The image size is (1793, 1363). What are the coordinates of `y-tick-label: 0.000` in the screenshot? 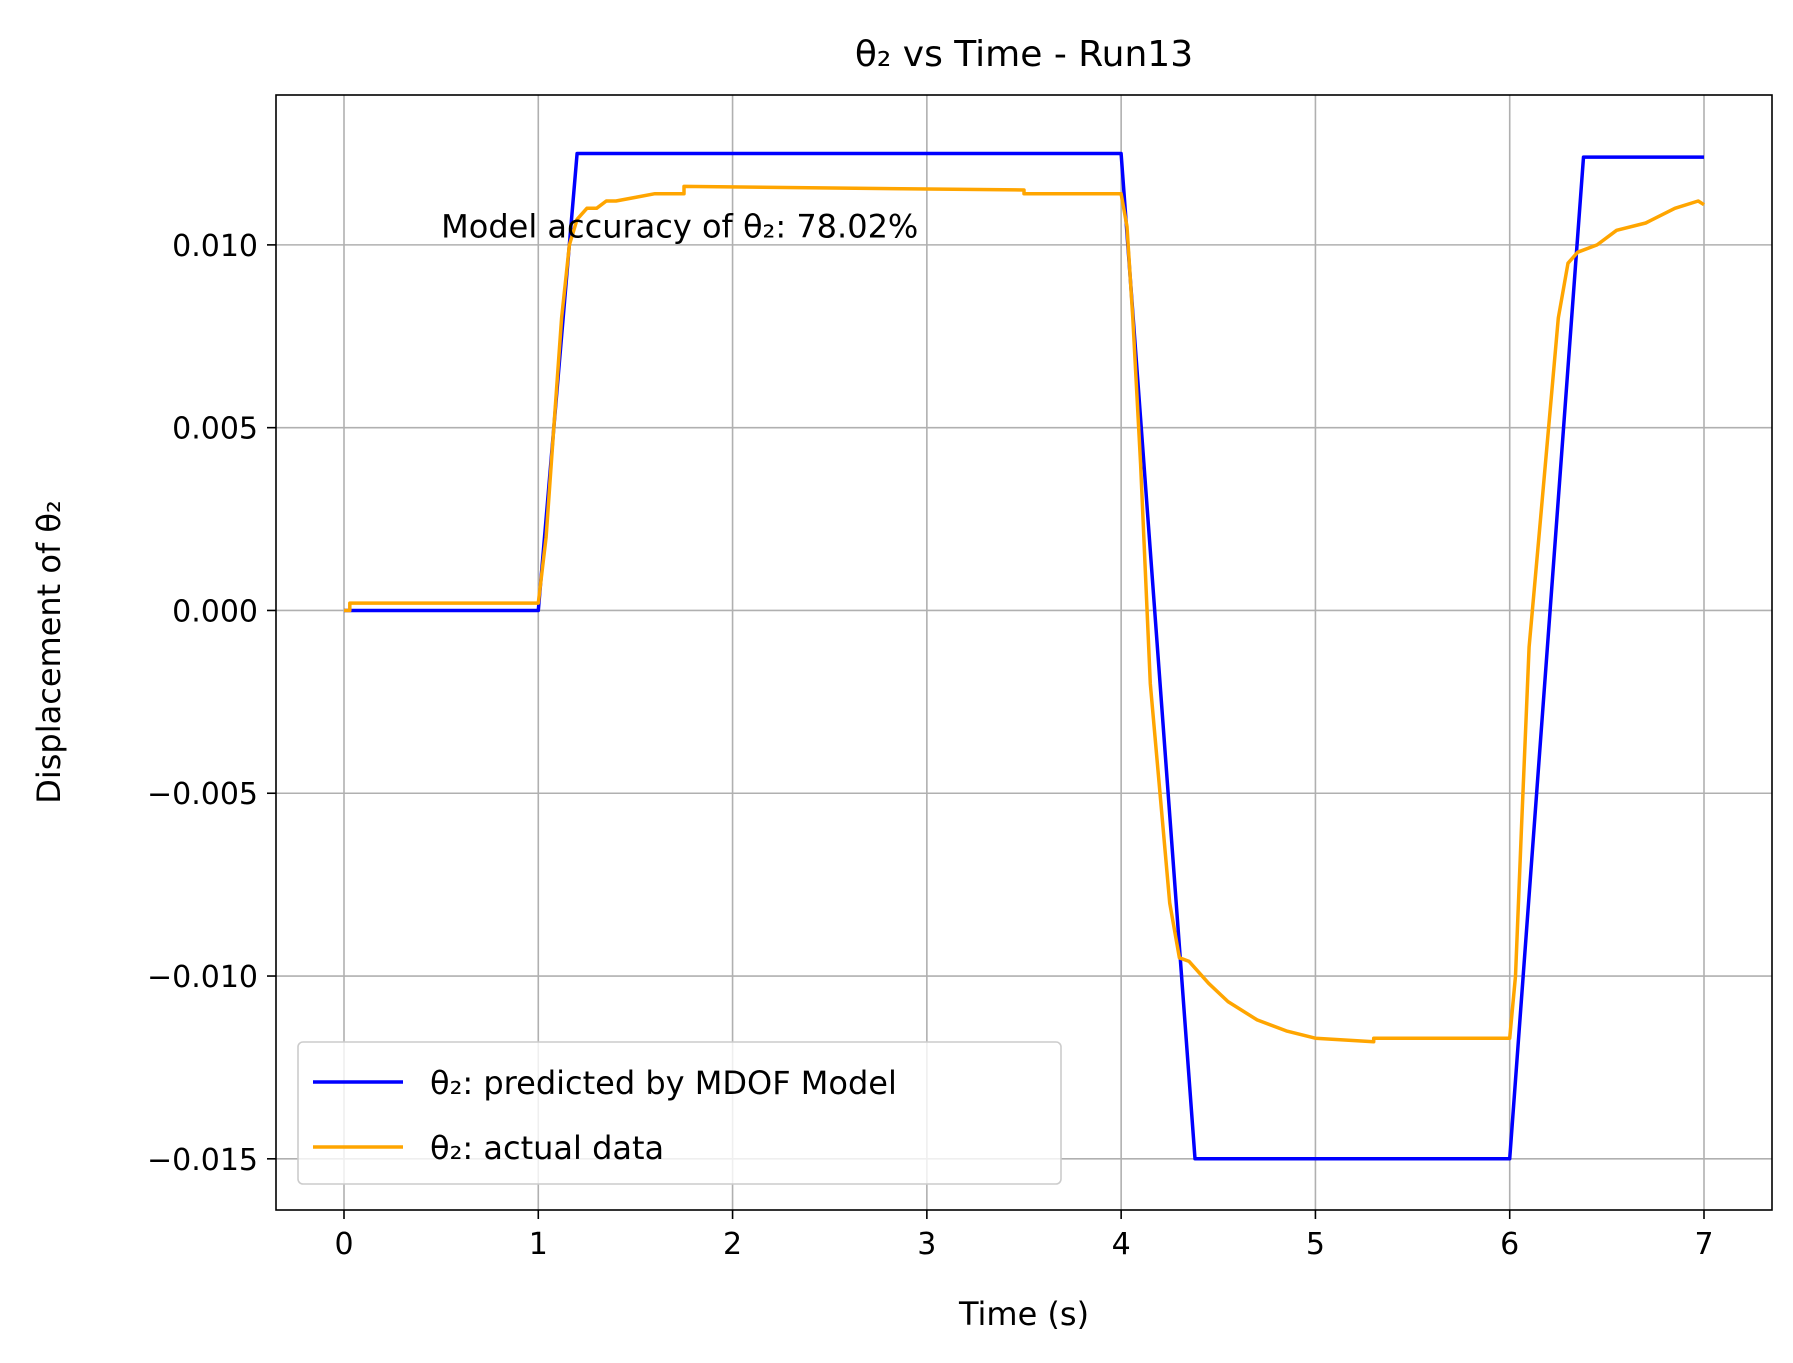 It's located at (215, 611).